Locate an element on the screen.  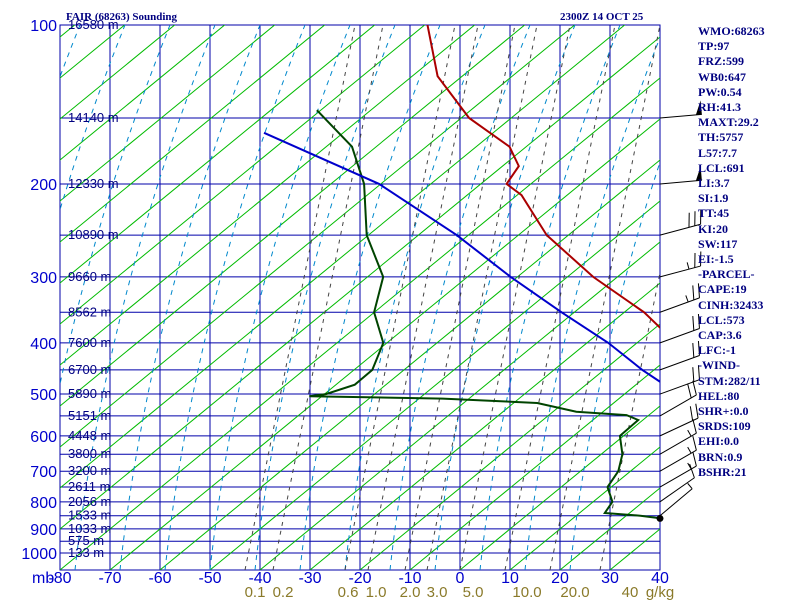
mixing-ratio-label: 0.2 is located at coordinates (283, 592).